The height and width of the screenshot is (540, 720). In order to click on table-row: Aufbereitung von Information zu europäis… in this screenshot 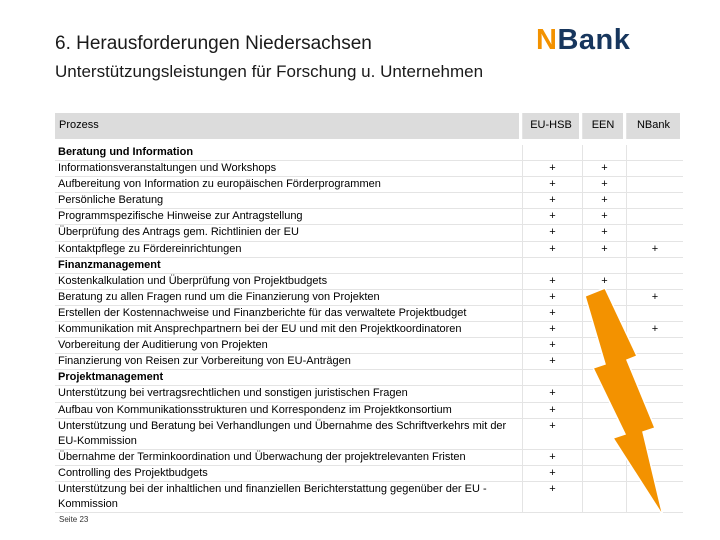, I will do `click(369, 185)`.